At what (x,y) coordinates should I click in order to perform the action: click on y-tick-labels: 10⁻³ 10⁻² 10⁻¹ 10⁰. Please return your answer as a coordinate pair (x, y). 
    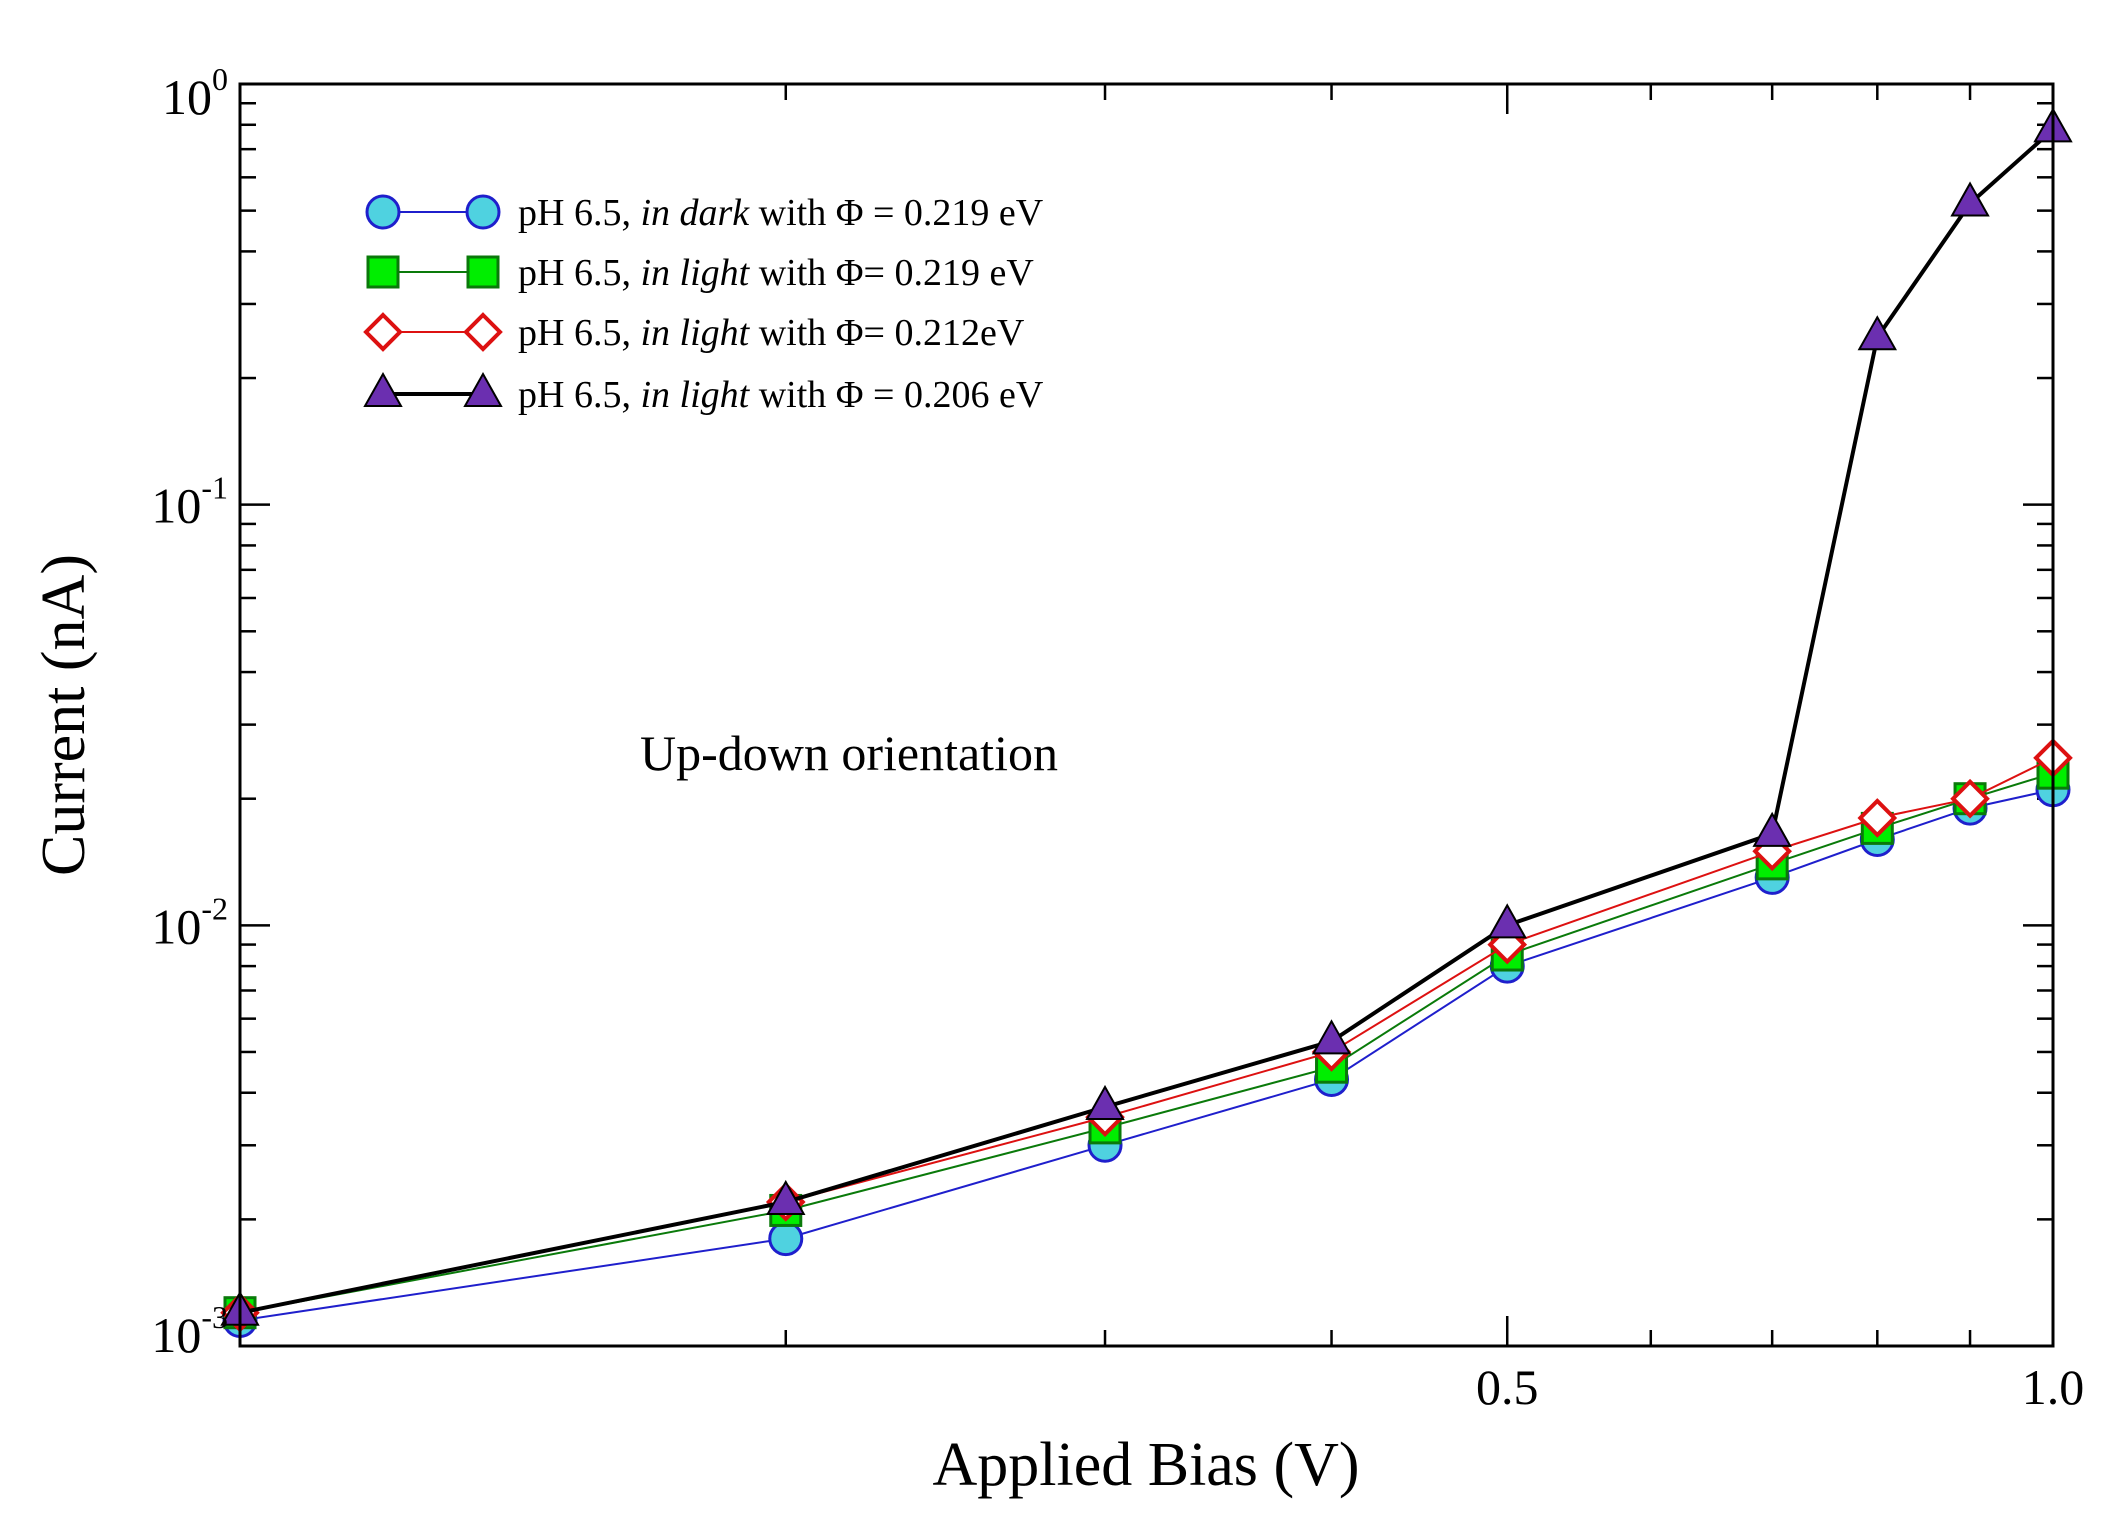
    Looking at the image, I should click on (189, 712).